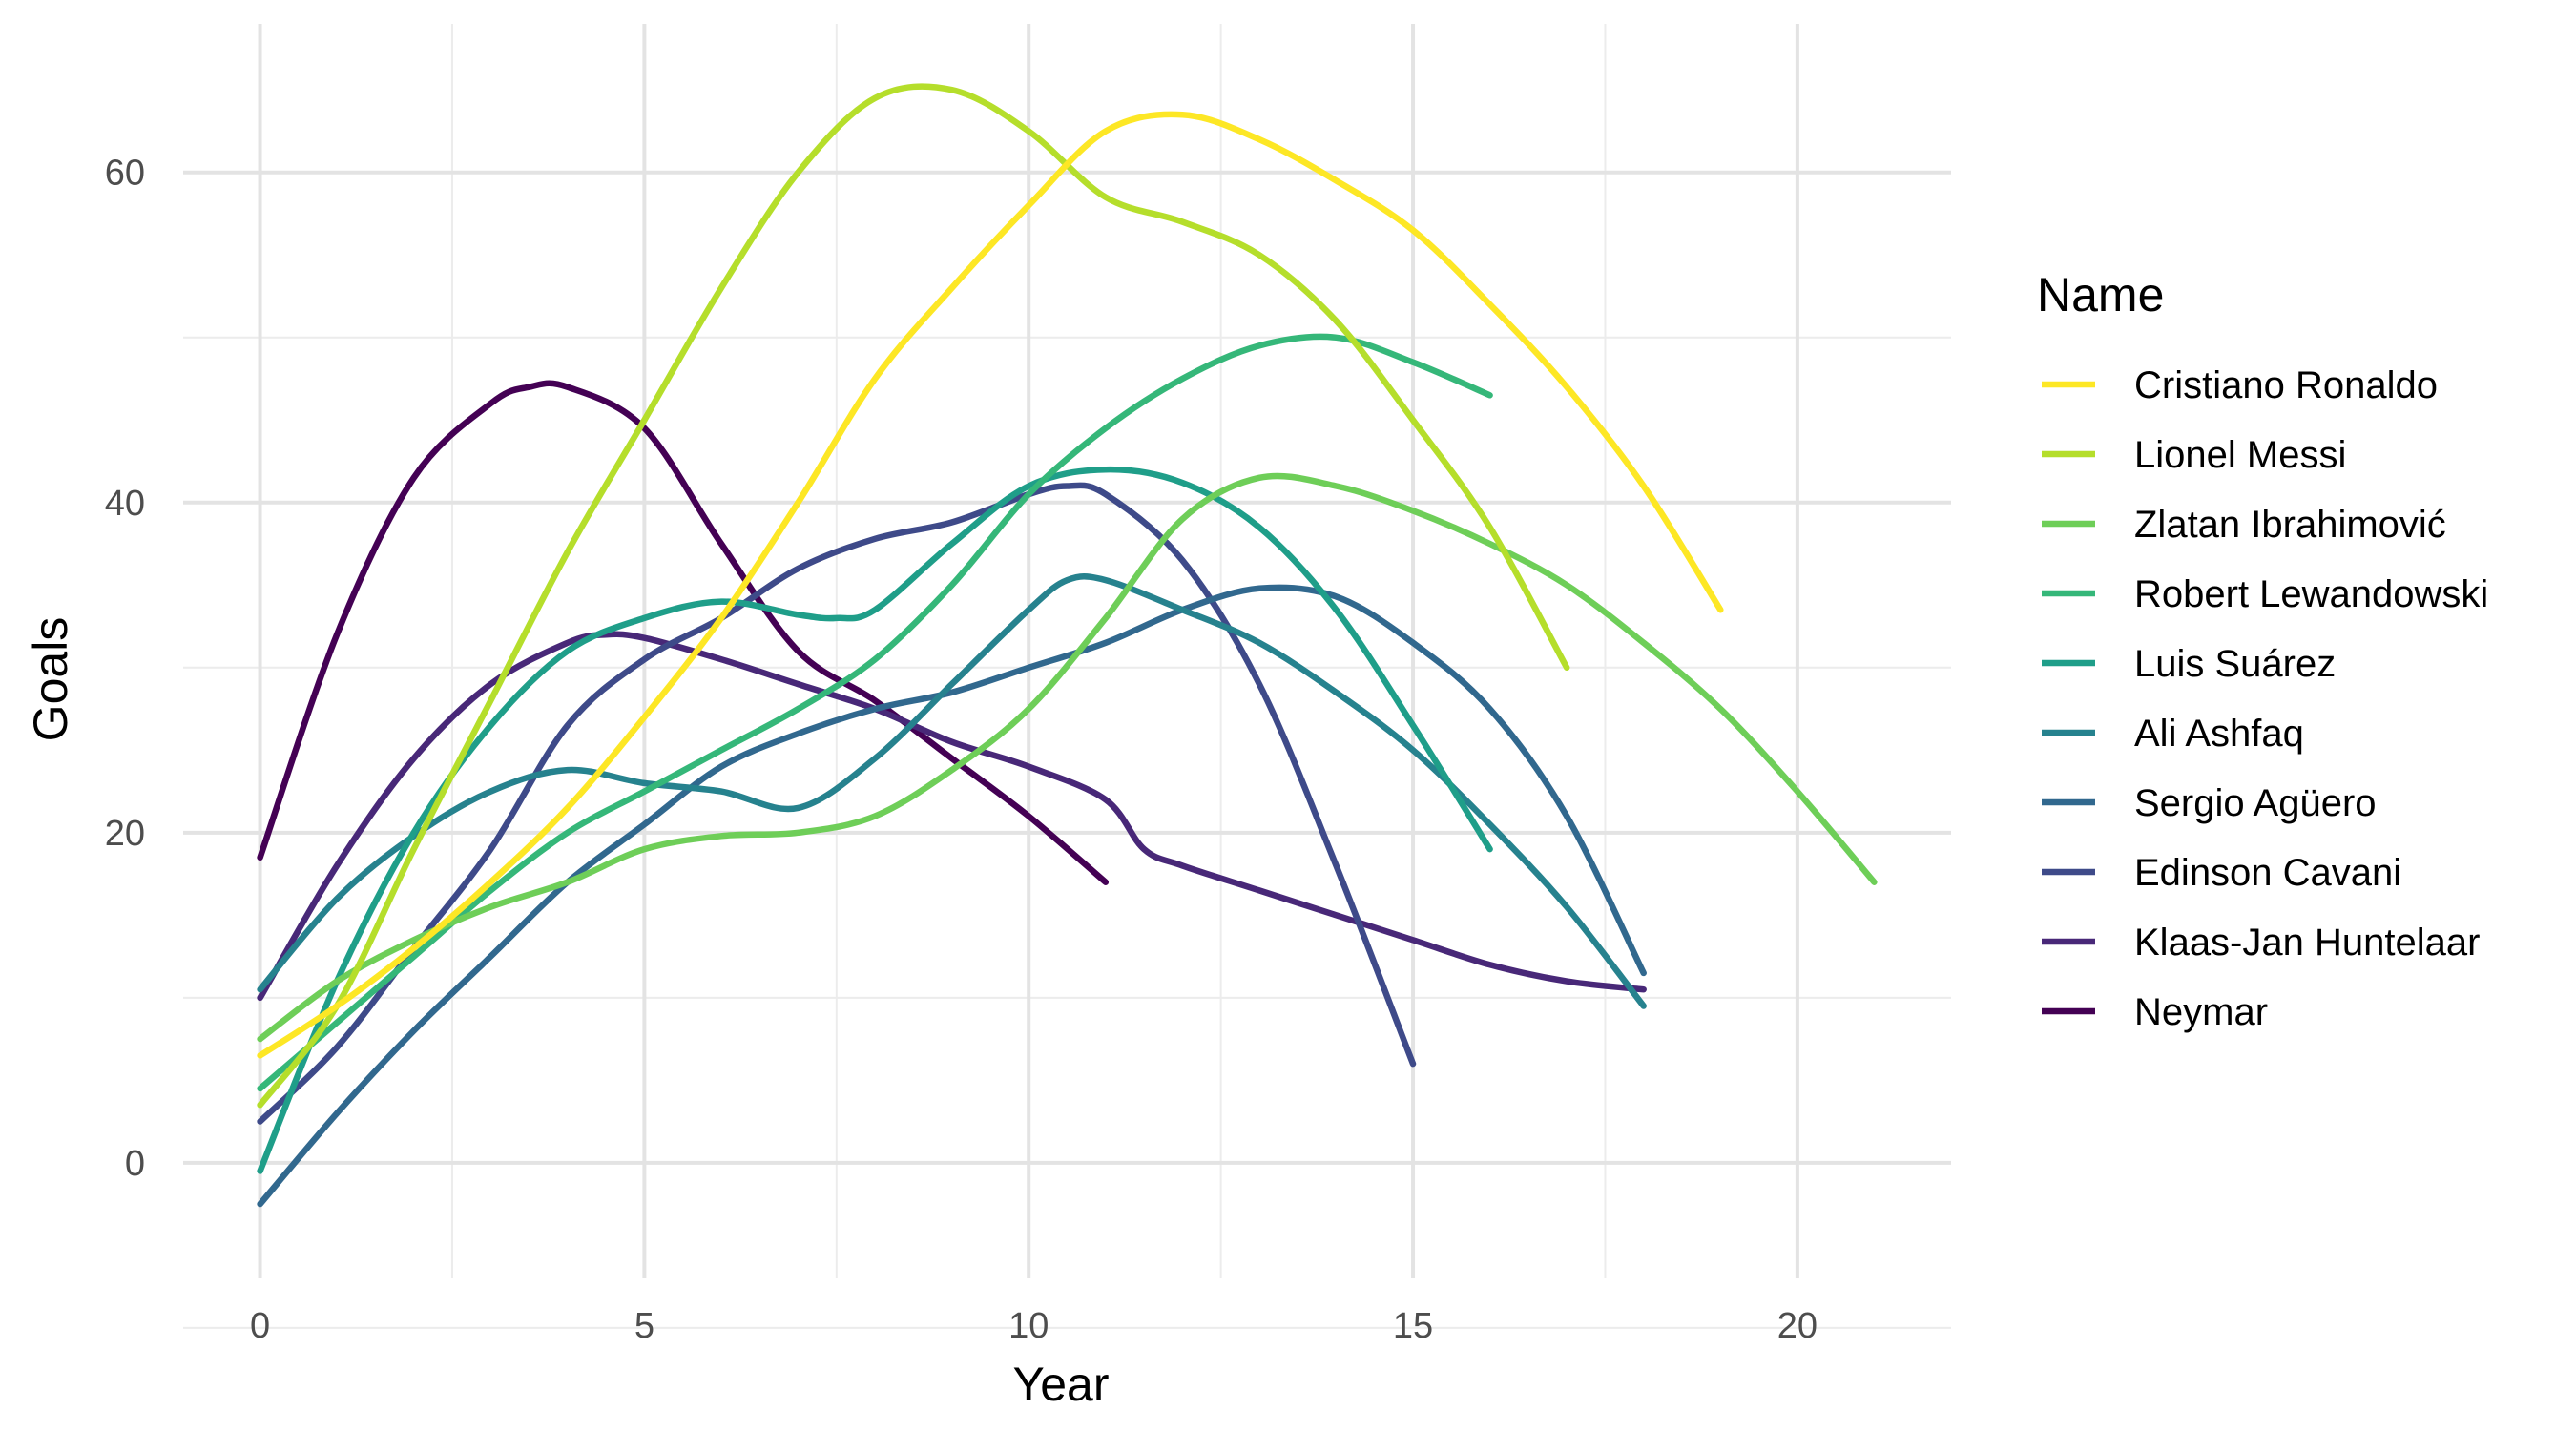  I want to click on legend-label: Neymar, so click(2201, 1012).